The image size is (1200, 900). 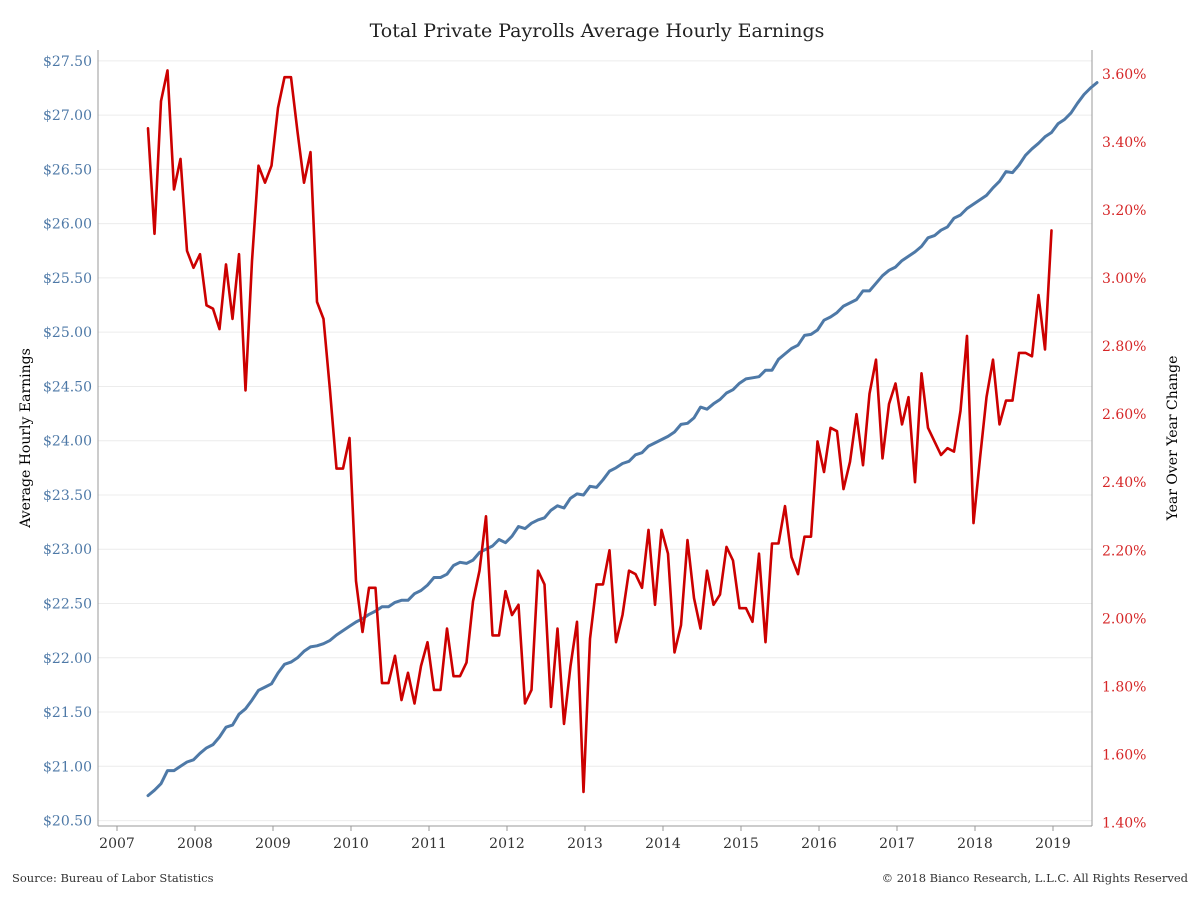 I want to click on right-tick-label: 2.20%, so click(x=1124, y=551).